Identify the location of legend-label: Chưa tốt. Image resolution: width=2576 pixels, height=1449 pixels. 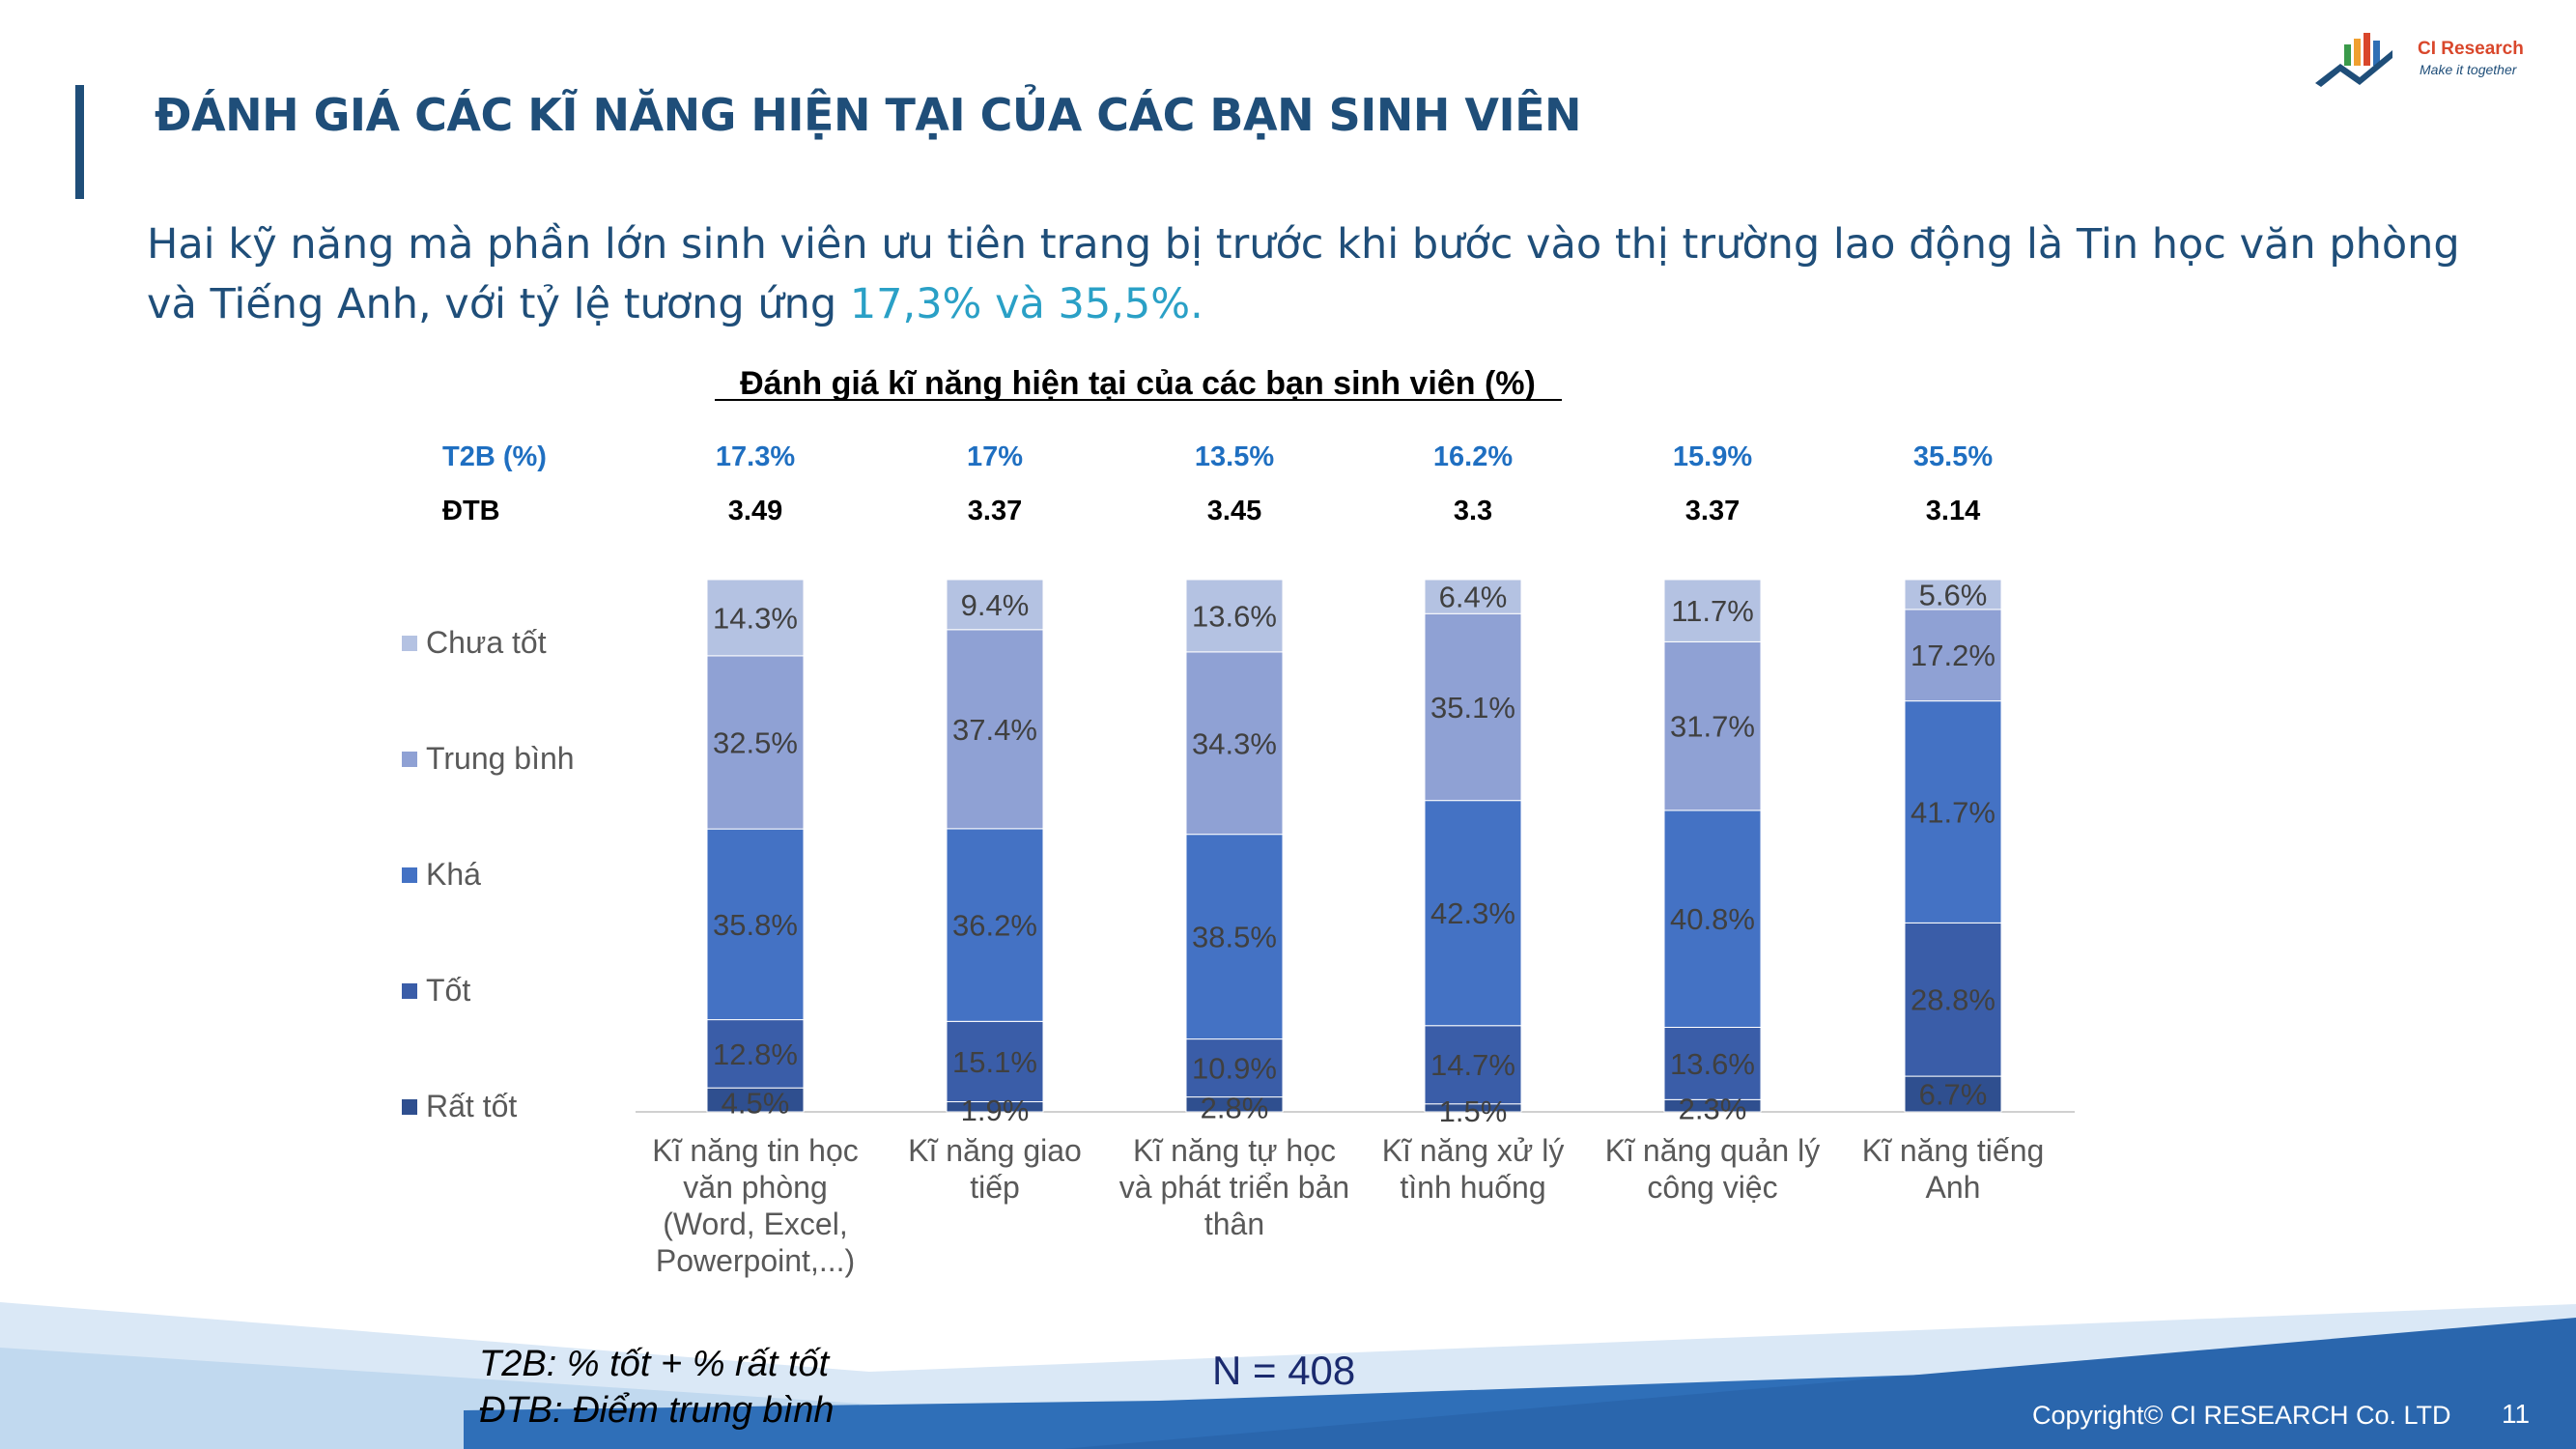
(486, 642).